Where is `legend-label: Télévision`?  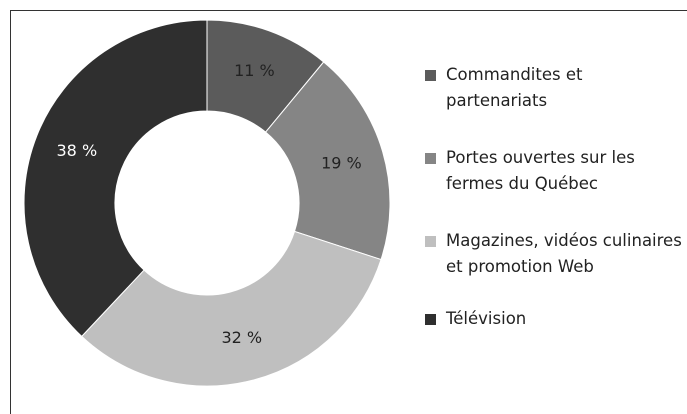 legend-label: Télévision is located at coordinates (486, 318).